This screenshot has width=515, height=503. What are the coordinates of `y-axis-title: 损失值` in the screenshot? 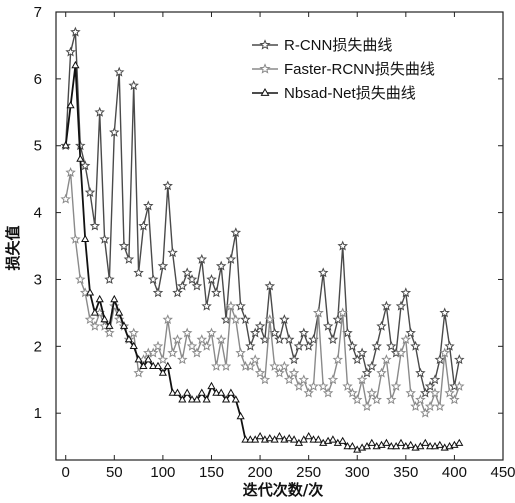 It's located at (13, 247).